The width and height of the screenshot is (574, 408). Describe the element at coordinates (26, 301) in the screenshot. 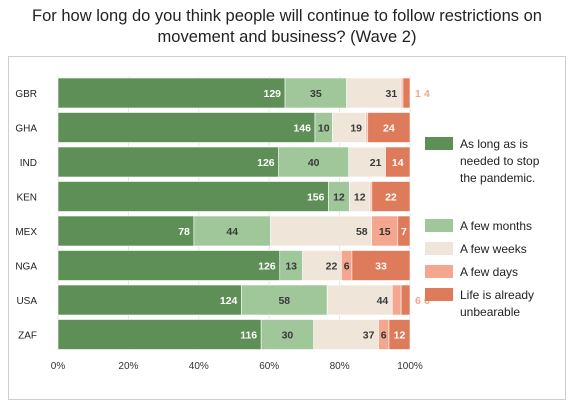

I see `category-label: USA` at that location.